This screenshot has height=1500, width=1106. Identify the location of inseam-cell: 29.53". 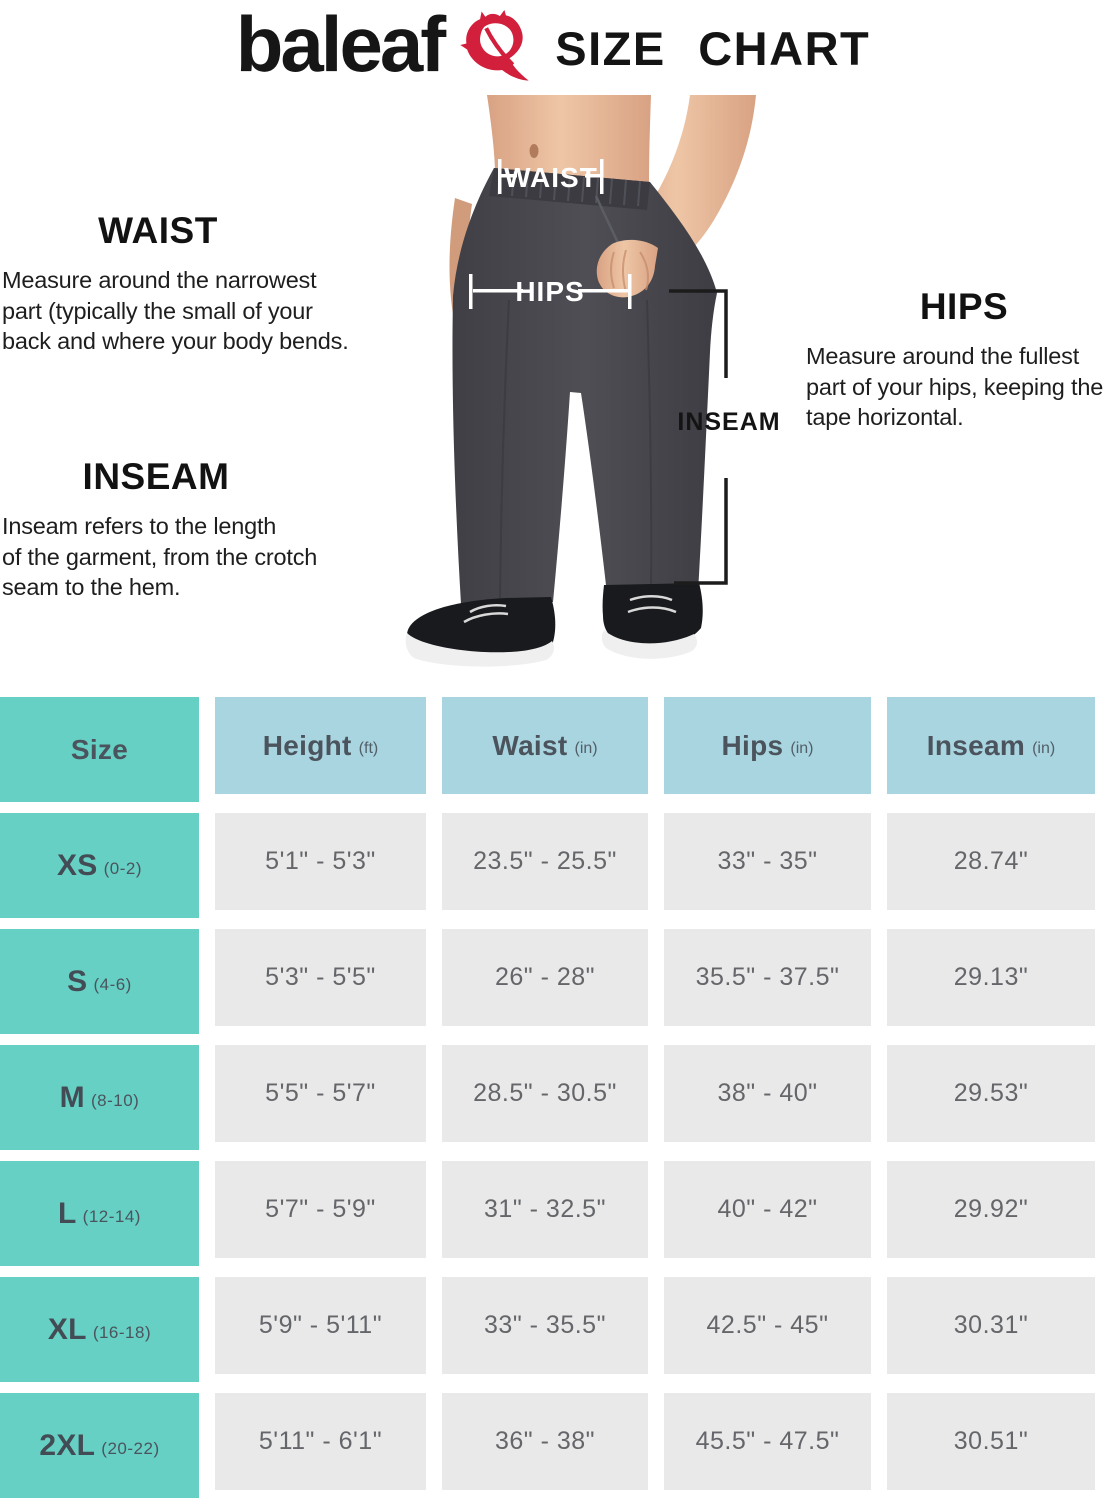
(991, 1093).